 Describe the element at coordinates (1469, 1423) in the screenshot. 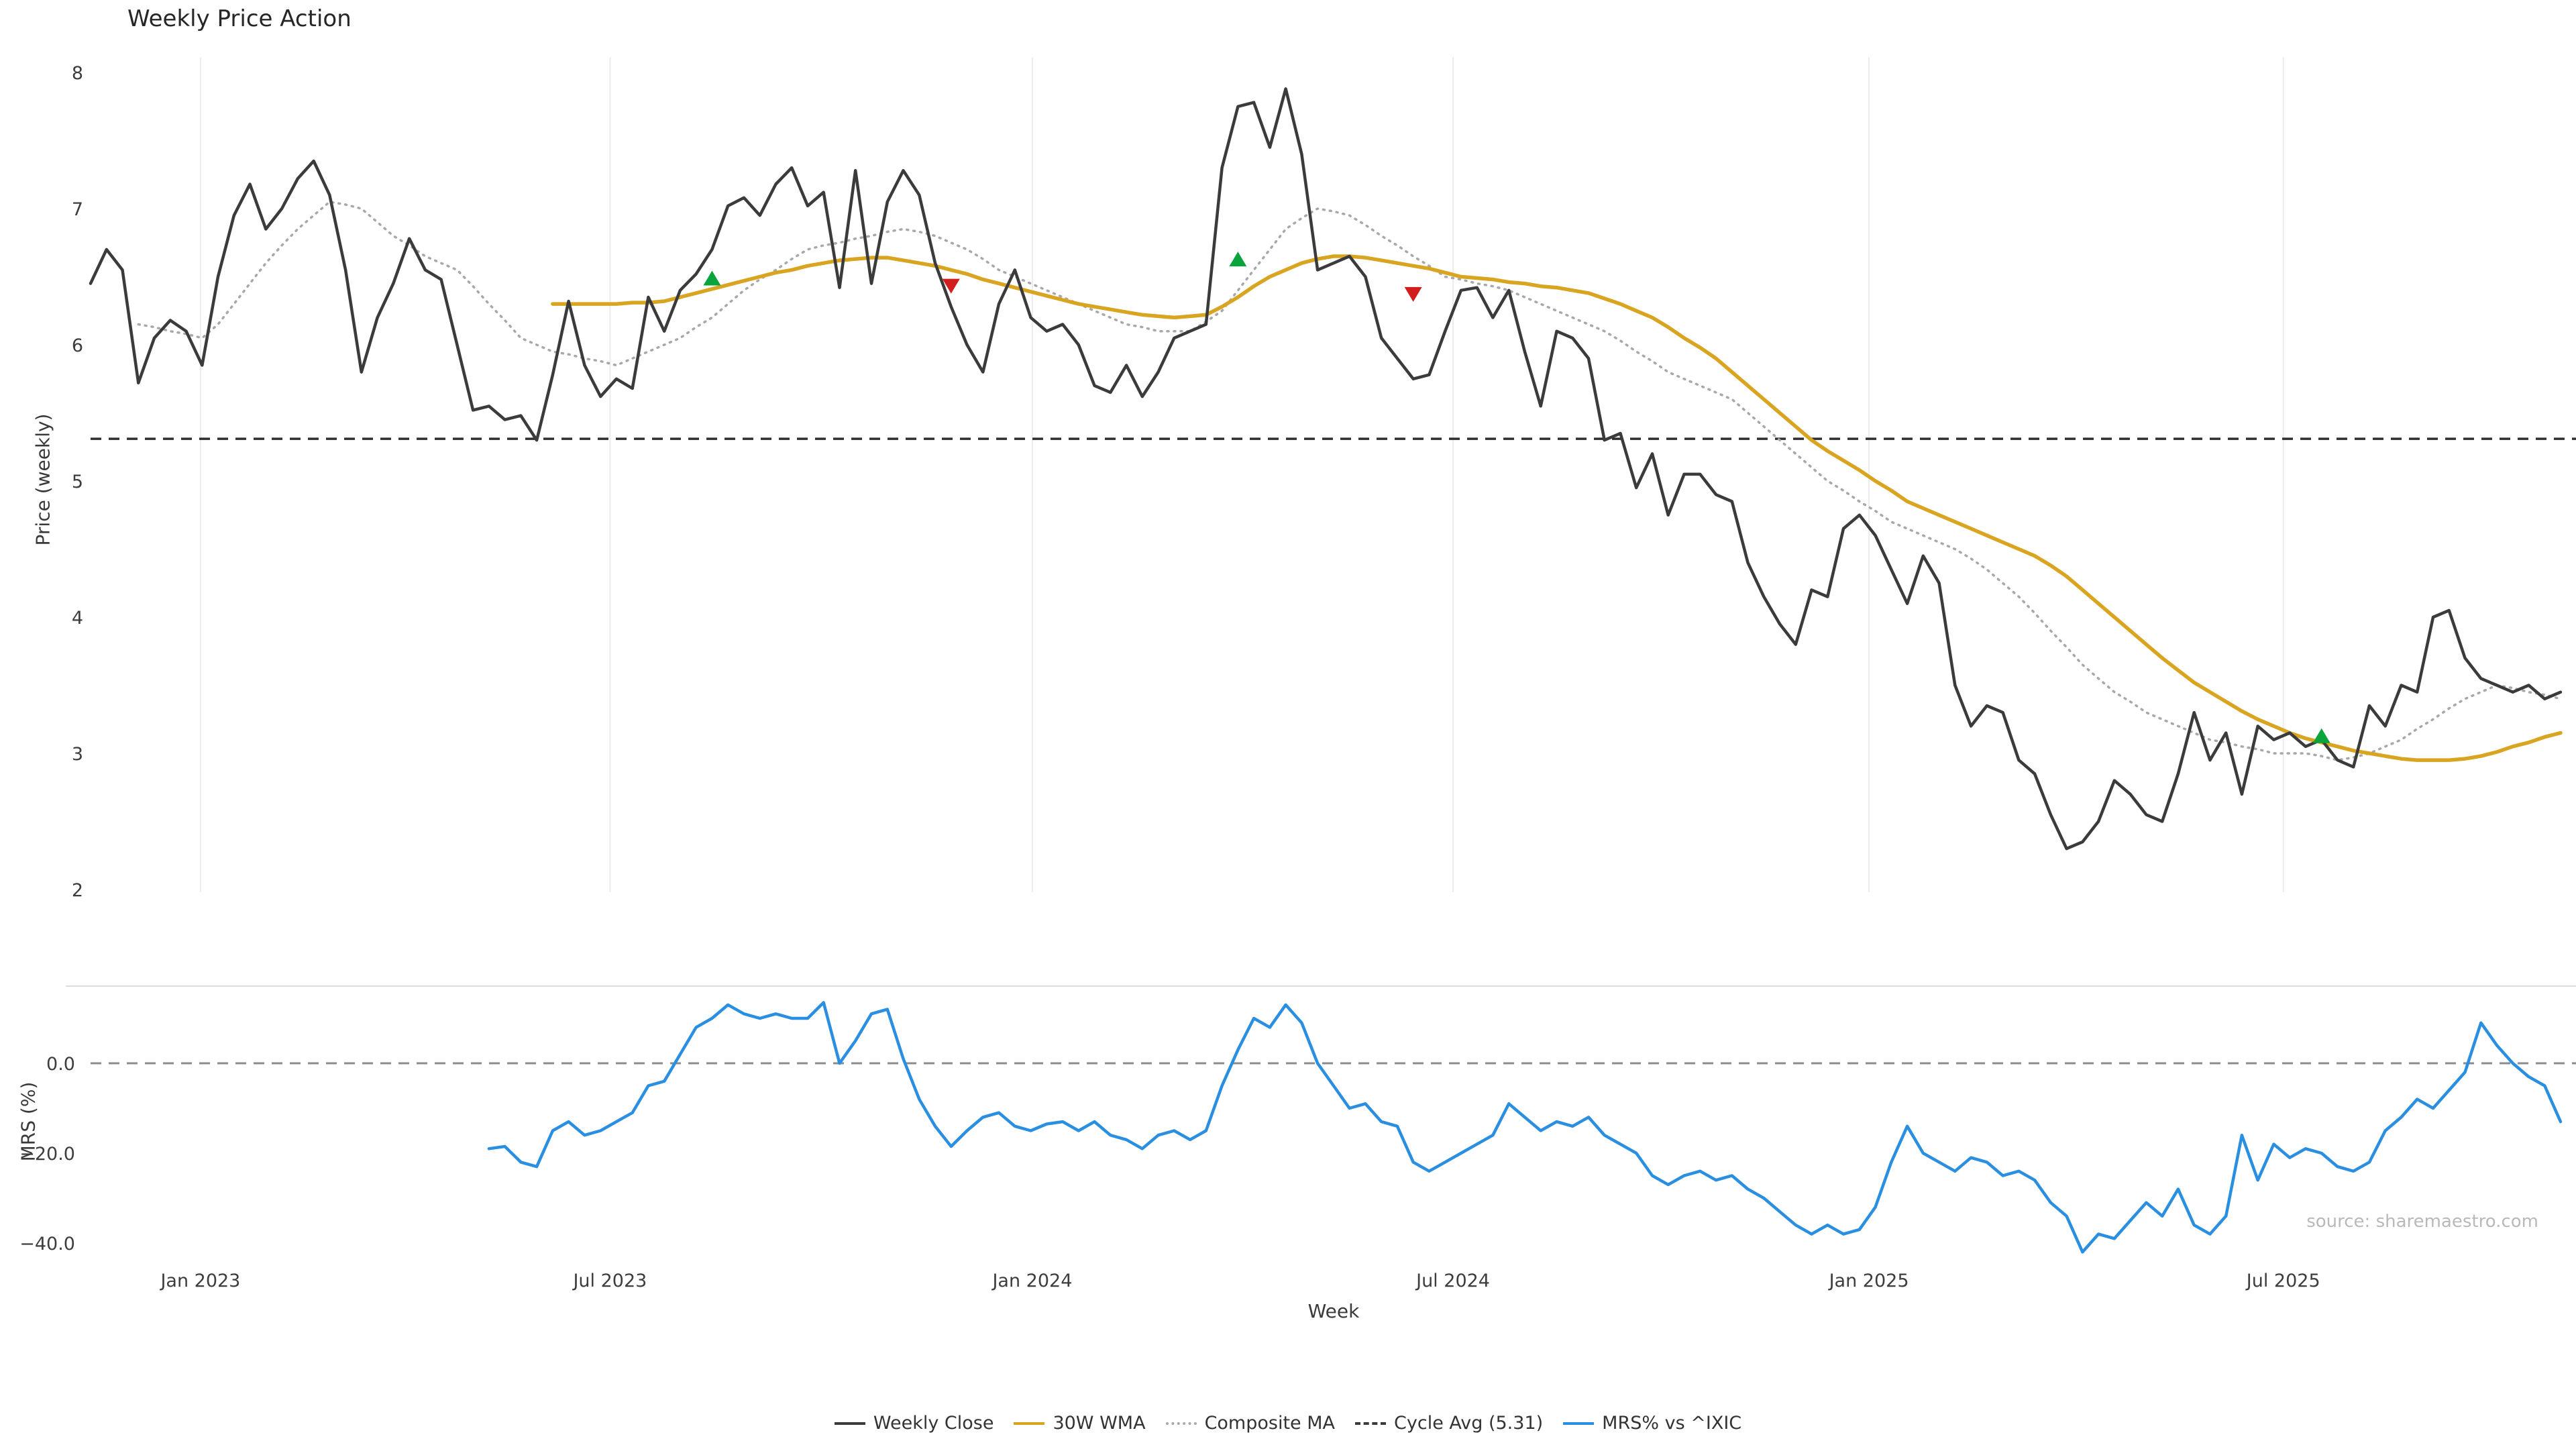

I see `legend-label: Cycle Avg (5.31)` at that location.